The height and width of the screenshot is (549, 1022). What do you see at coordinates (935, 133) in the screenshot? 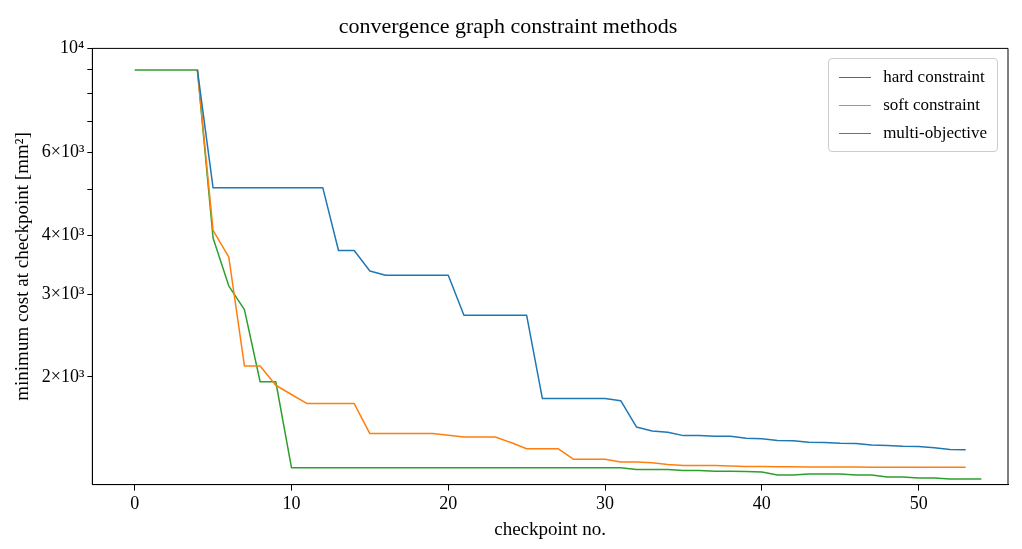
I see `legend-label: multi-objective` at bounding box center [935, 133].